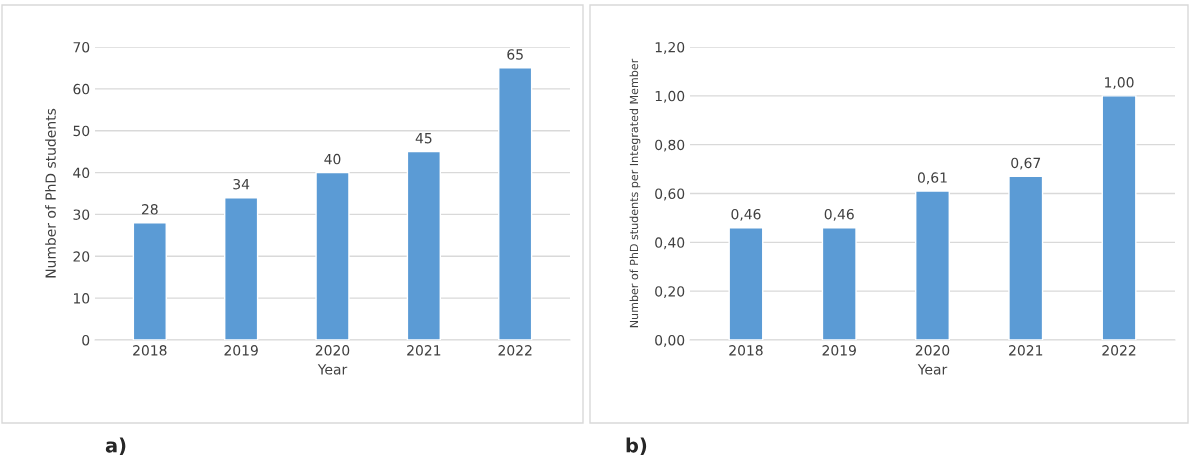  What do you see at coordinates (241, 184) in the screenshot?
I see `data-label: 34` at bounding box center [241, 184].